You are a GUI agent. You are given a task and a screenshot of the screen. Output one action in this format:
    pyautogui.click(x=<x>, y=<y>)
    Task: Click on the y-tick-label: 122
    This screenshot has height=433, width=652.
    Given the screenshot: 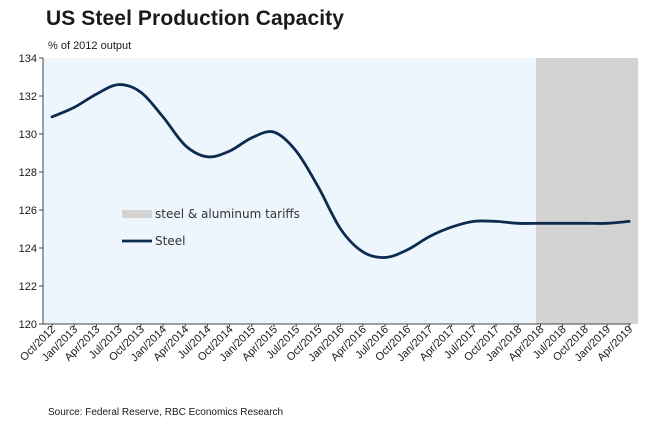 What is the action you would take?
    pyautogui.click(x=28, y=287)
    